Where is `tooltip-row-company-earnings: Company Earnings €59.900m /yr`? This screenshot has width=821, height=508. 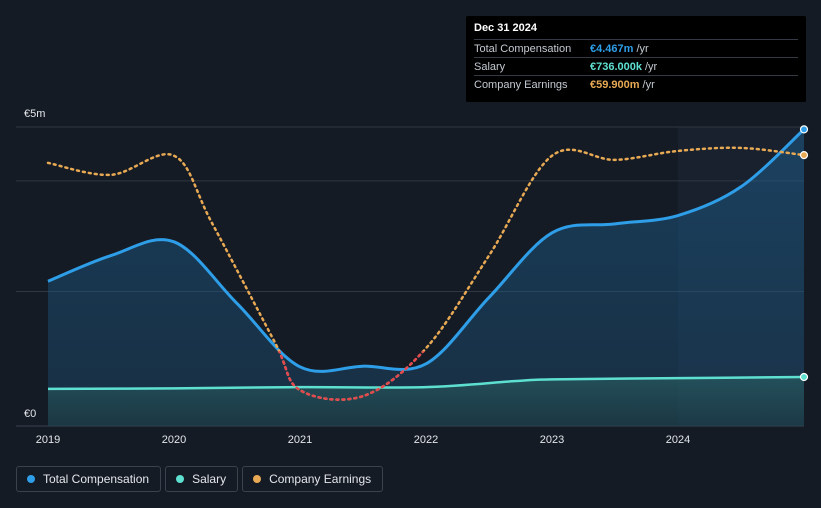
tooltip-row-company-earnings: Company Earnings €59.900m /yr is located at coordinates (636, 84).